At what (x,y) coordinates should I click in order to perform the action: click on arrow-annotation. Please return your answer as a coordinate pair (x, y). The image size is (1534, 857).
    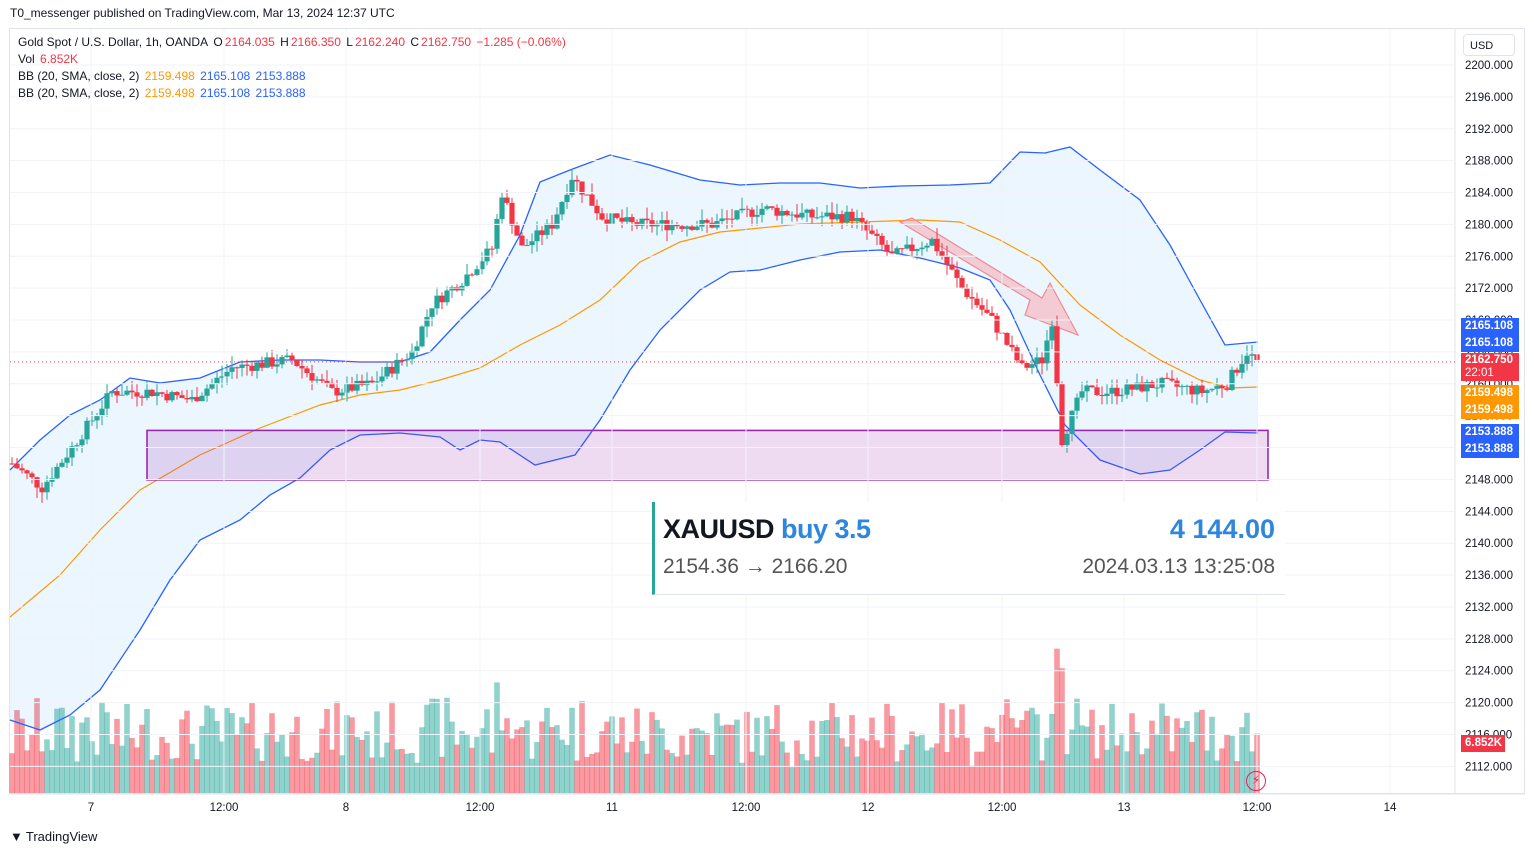
    Looking at the image, I should click on (989, 277).